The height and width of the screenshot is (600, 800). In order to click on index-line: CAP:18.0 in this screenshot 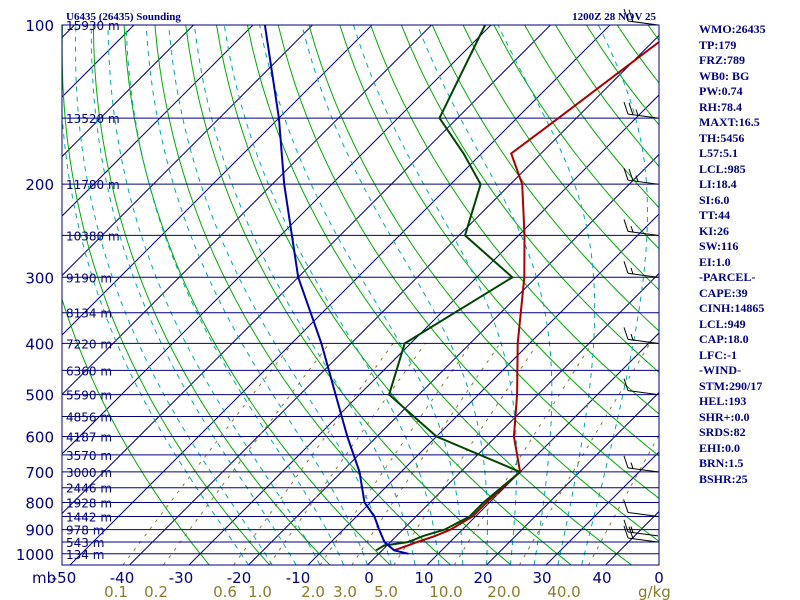, I will do `click(724, 339)`.